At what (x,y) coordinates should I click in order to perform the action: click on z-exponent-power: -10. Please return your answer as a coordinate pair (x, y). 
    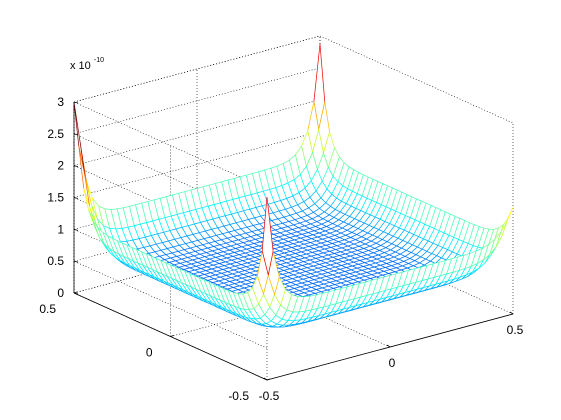
    Looking at the image, I should click on (99, 60).